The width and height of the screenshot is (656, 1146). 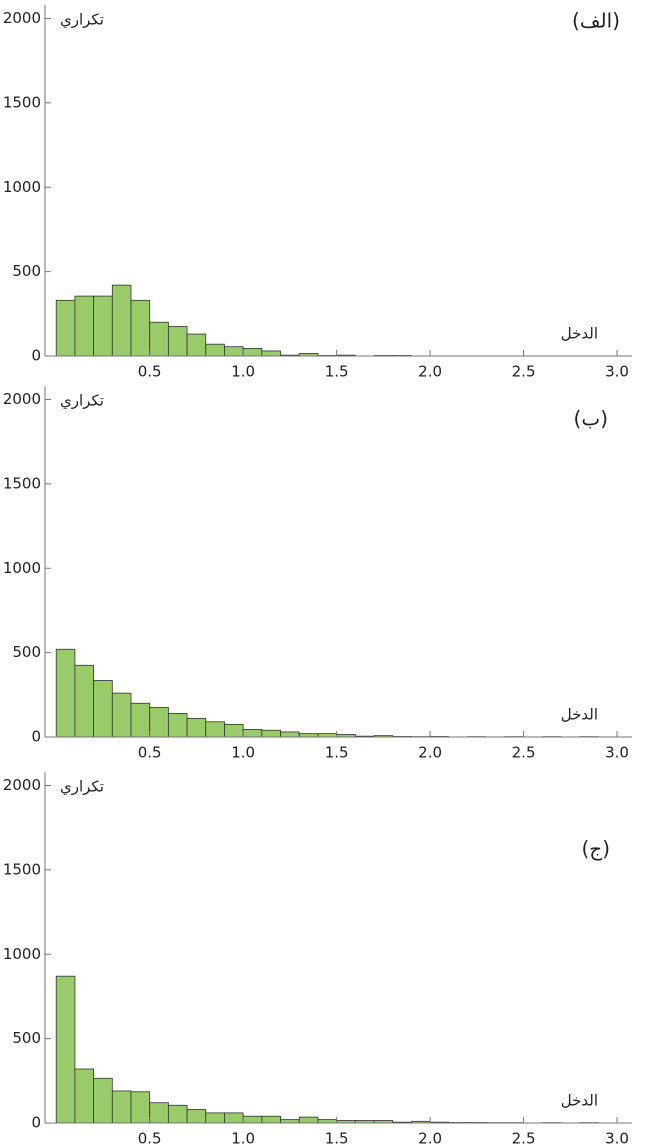 I want to click on panel-label: (ب), so click(x=591, y=419).